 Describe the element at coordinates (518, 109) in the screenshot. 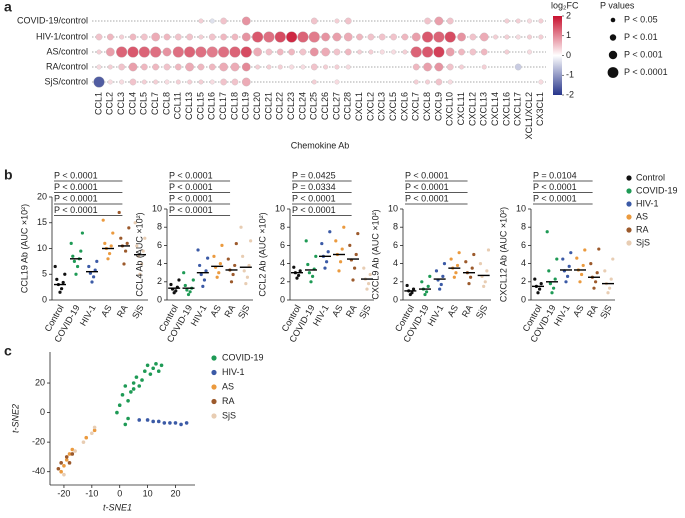

I see `column-label: CXCL17` at that location.